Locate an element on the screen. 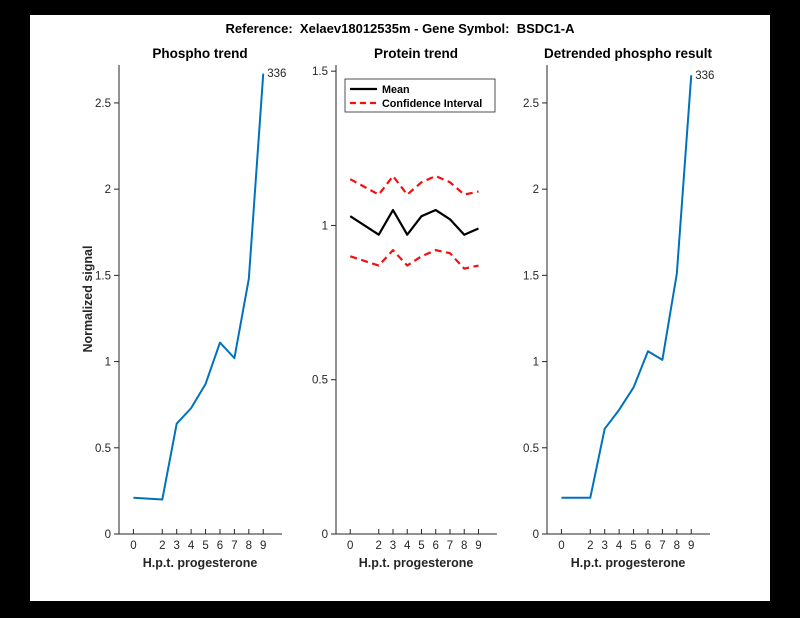 The image size is (800, 618). data-line-detrended-signal is located at coordinates (627, 287).